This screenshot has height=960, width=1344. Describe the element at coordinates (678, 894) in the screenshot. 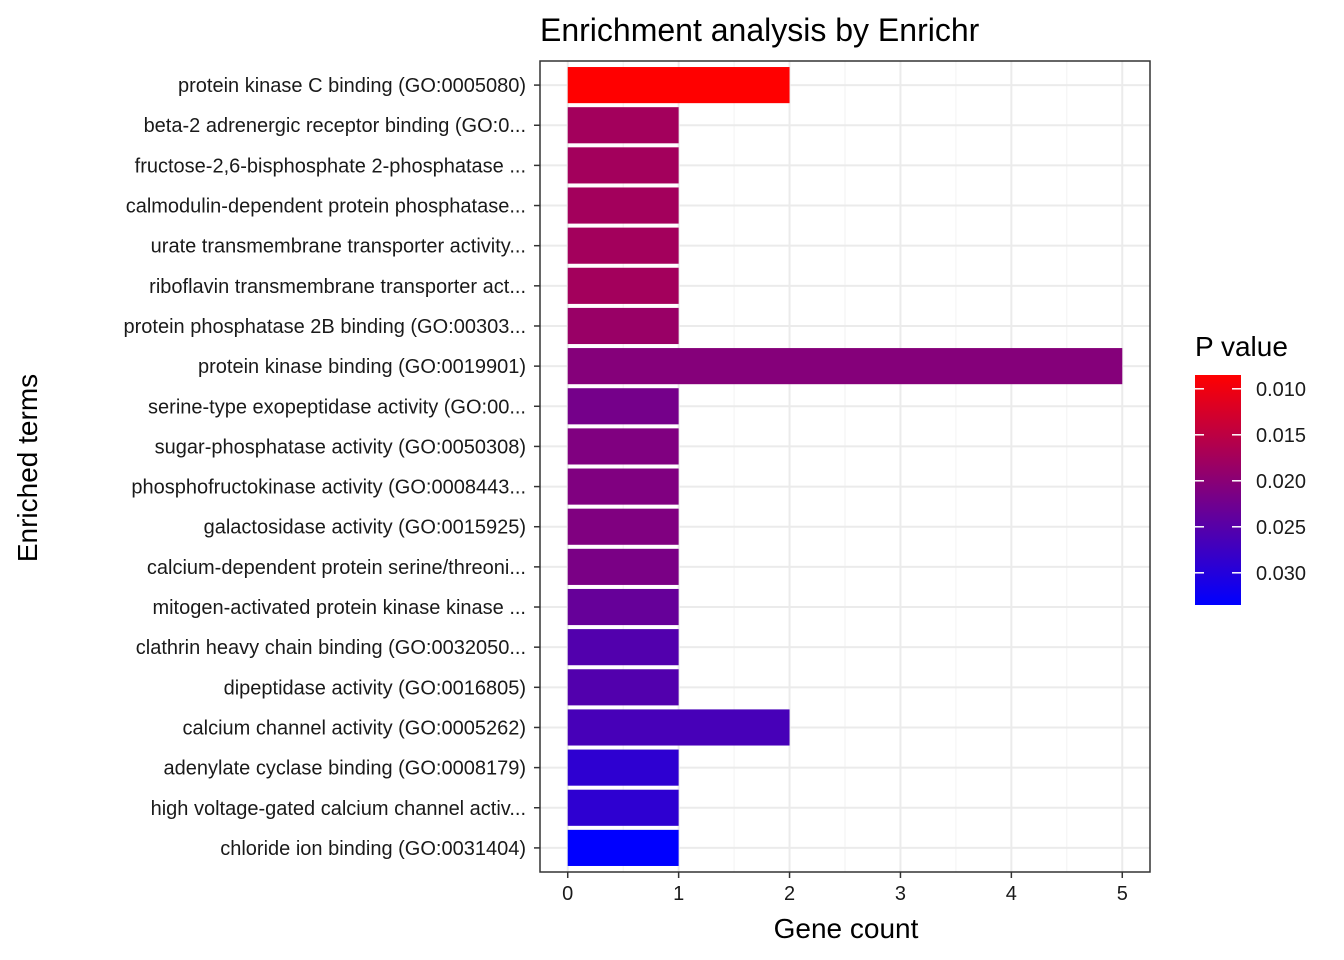

I see `x-tick-label: 1` at that location.